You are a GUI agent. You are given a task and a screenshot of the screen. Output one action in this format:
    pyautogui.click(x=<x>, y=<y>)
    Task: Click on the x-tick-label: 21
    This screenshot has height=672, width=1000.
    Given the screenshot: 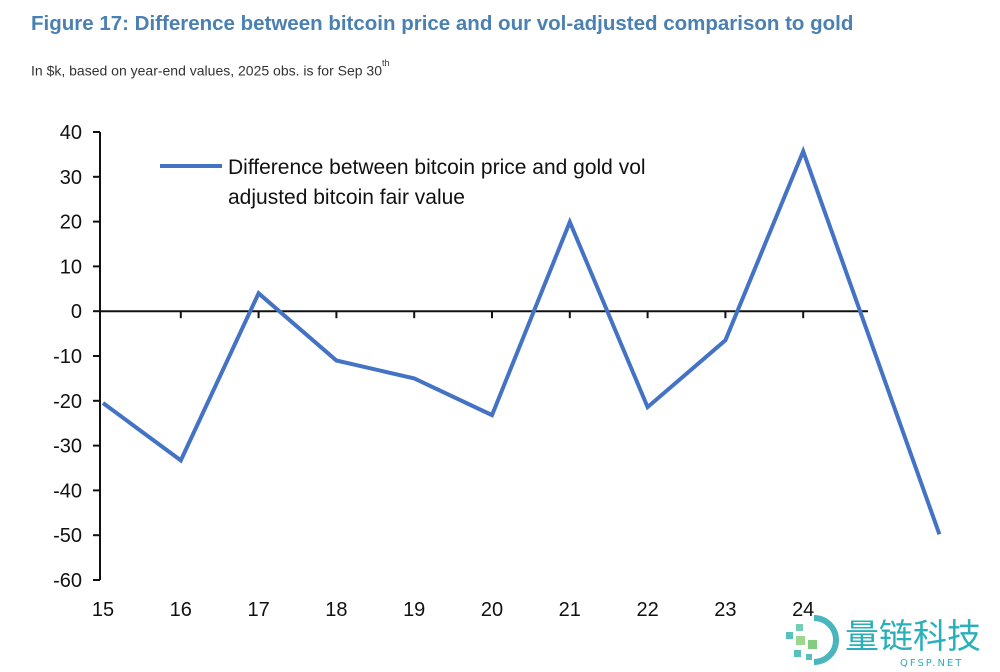 What is the action you would take?
    pyautogui.click(x=570, y=610)
    